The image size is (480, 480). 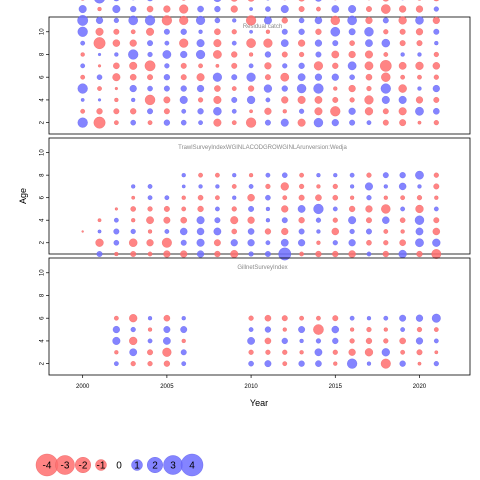 What do you see at coordinates (251, 387) in the screenshot?
I see `x-tick-label: 2010` at bounding box center [251, 387].